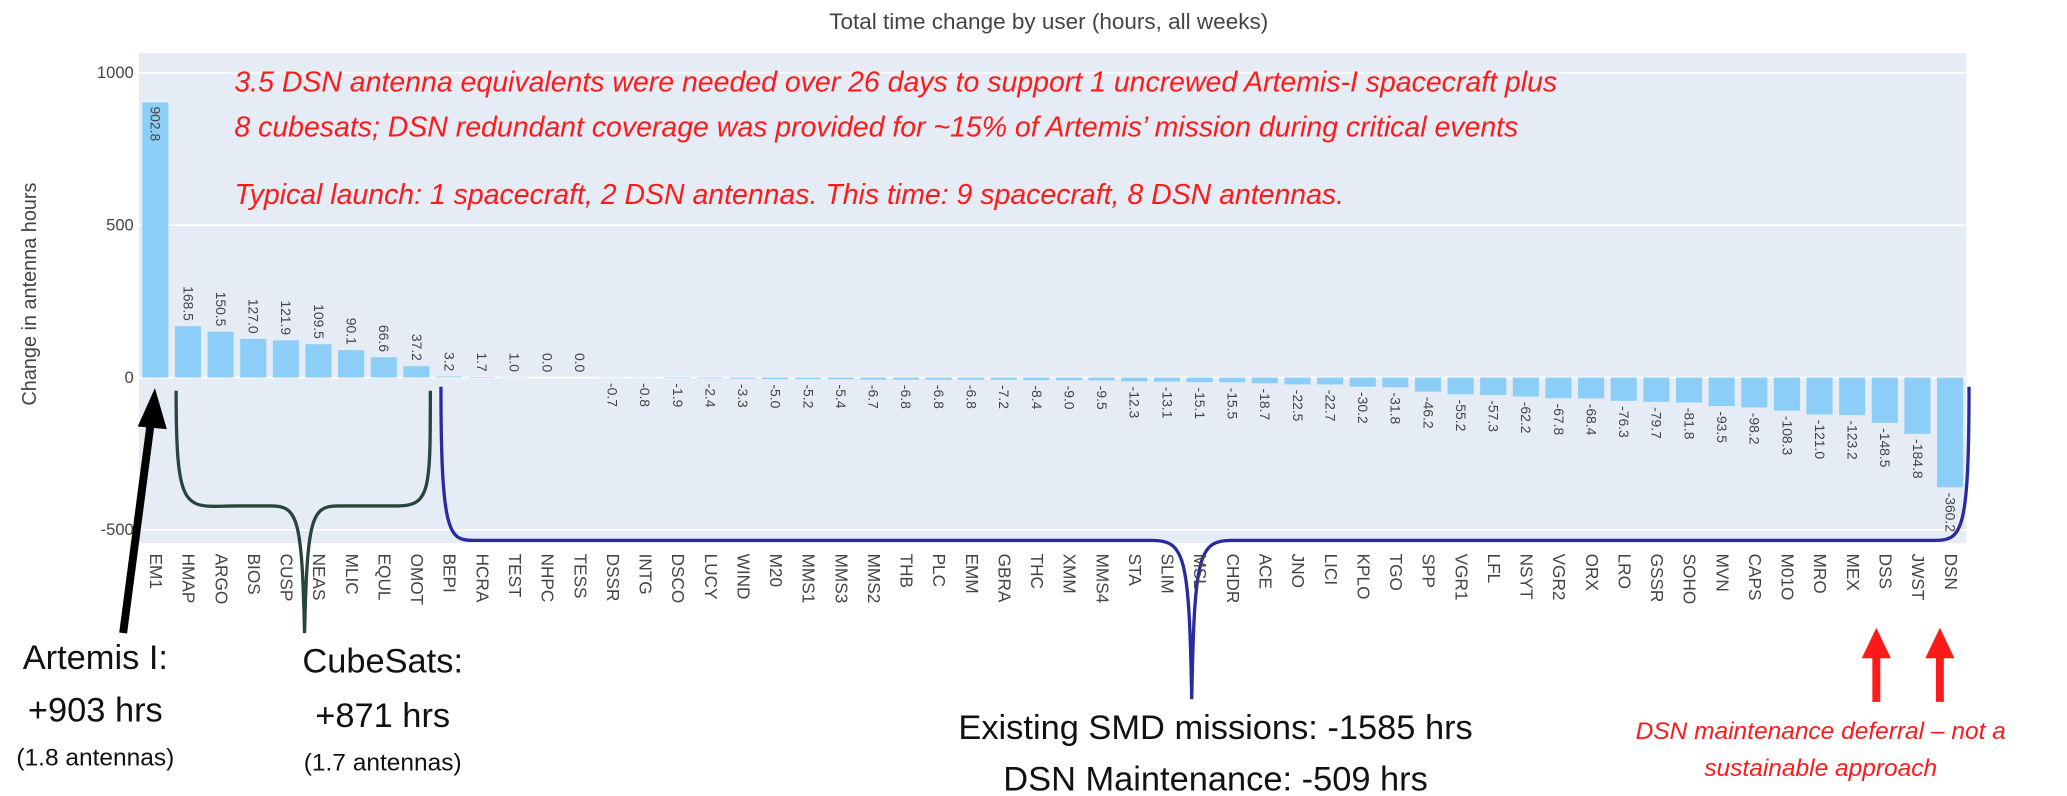 This screenshot has width=2067, height=796. Describe the element at coordinates (1461, 577) in the screenshot. I see `x-tick-label: VGR1` at that location.